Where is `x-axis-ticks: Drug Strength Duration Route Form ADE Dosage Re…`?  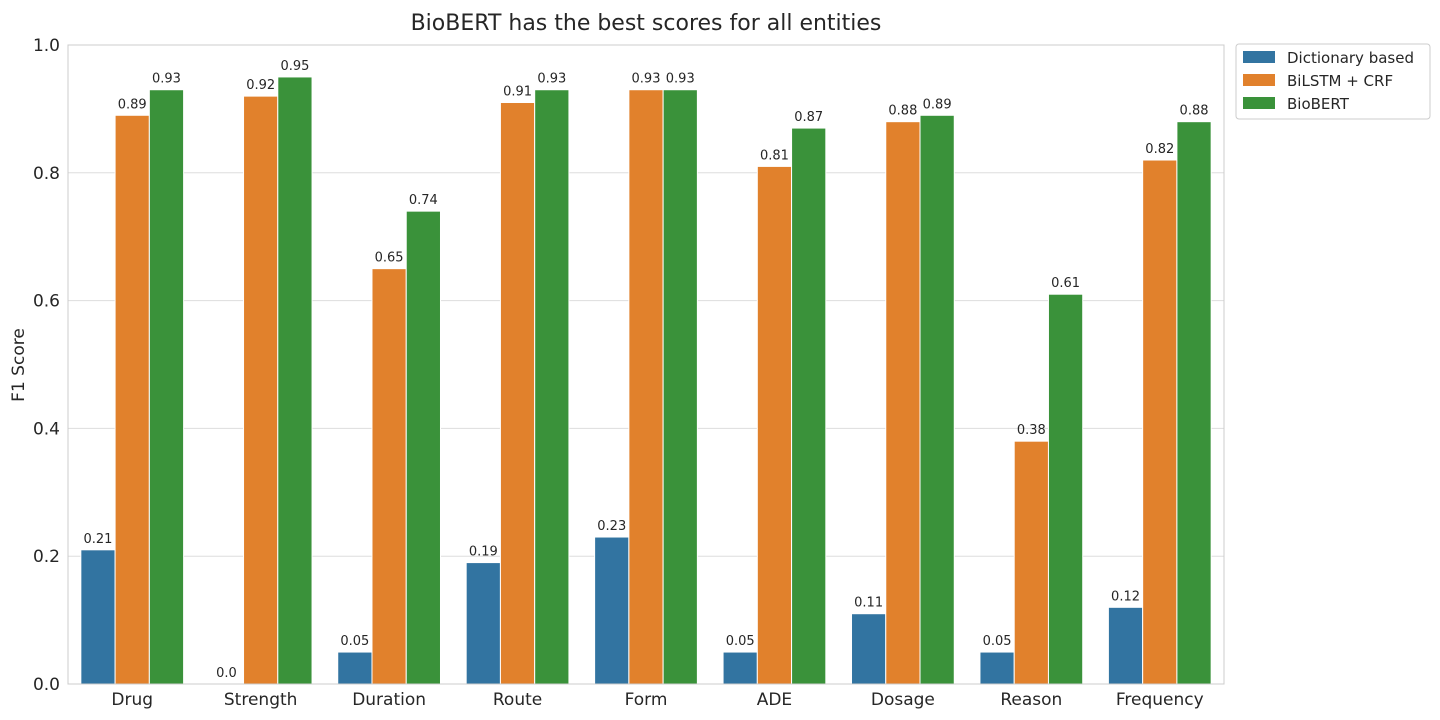 x-axis-ticks: Drug Strength Duration Route Form ADE Dosage Re… is located at coordinates (657, 700).